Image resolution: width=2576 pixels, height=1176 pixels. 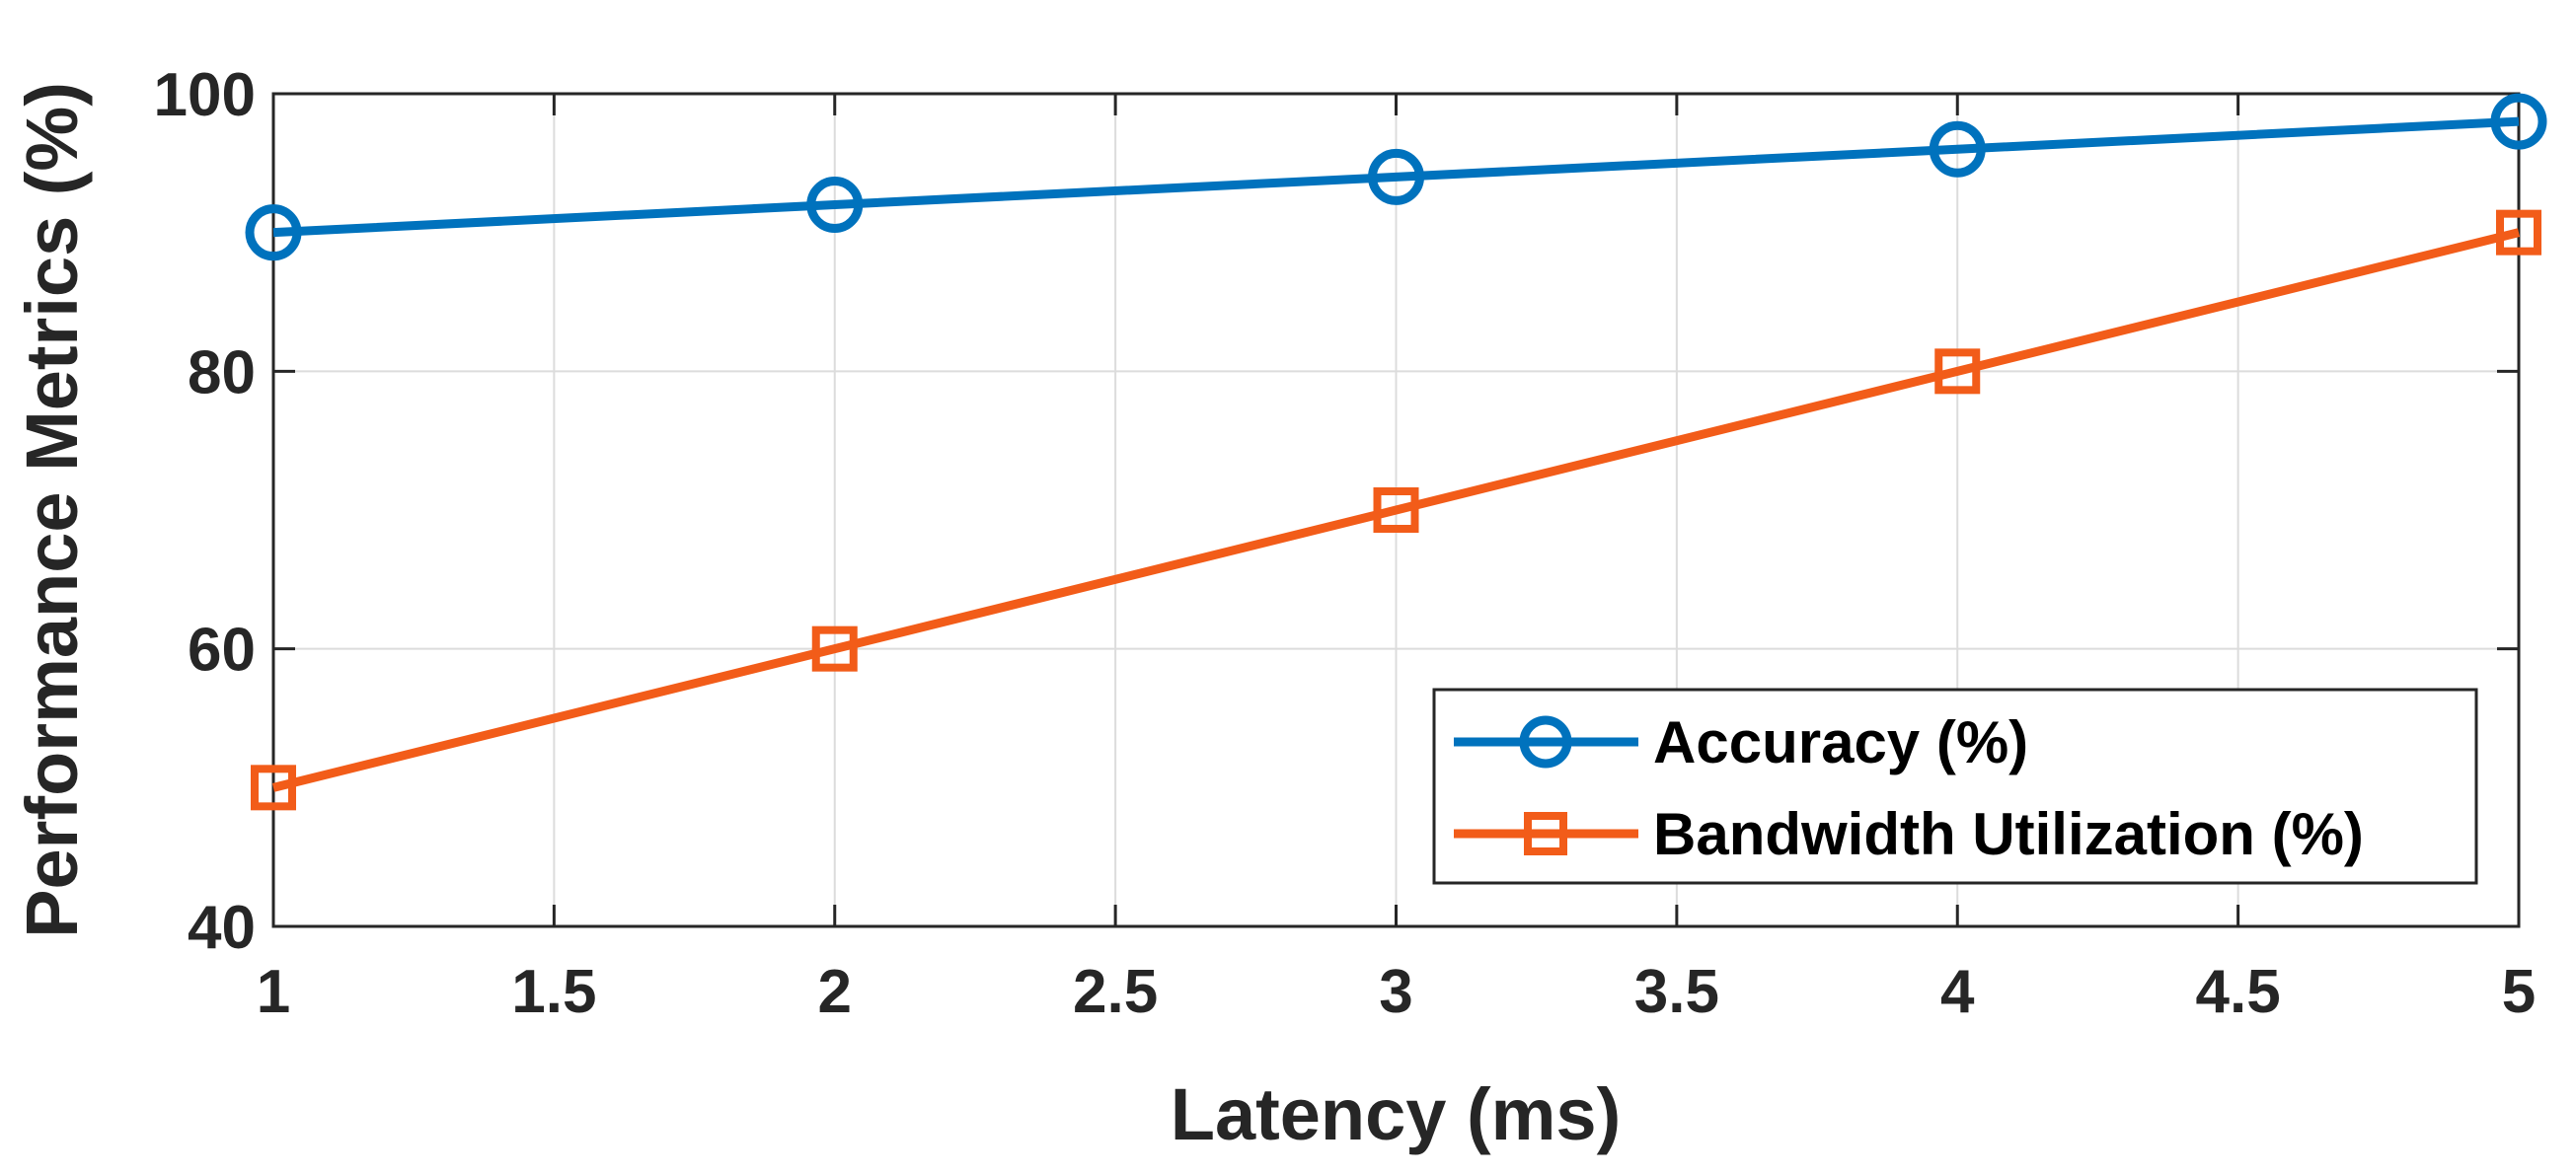 What do you see at coordinates (222, 372) in the screenshot?
I see `y-tick-label: 80` at bounding box center [222, 372].